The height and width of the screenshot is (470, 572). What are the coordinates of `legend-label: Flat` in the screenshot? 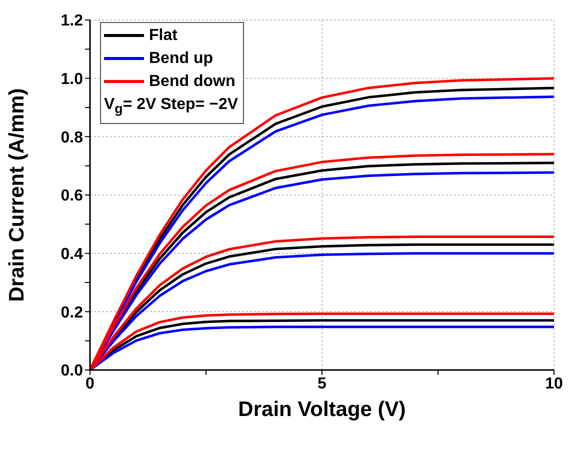 It's located at (163, 36).